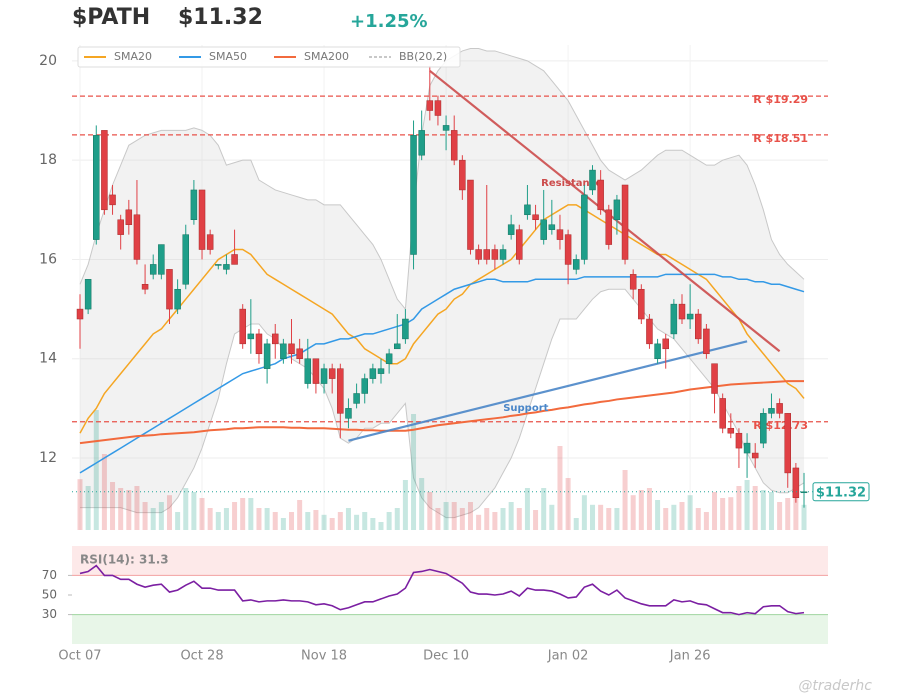 The height and width of the screenshot is (700, 900). I want to click on legend-label: SMA200, so click(326, 56).